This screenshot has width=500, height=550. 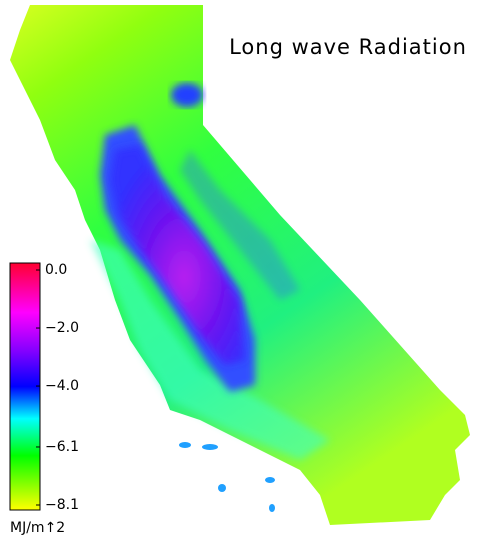 I want to click on colorbar, so click(x=25, y=386).